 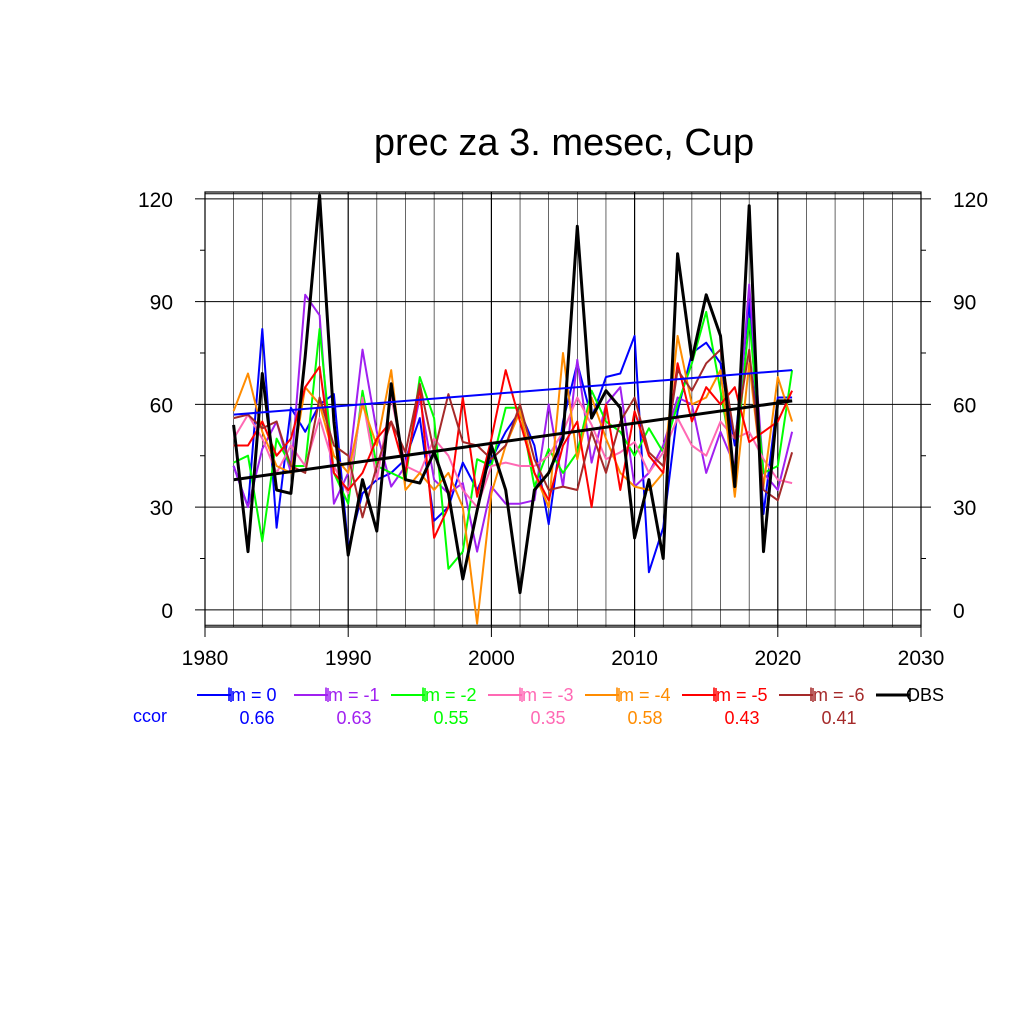 What do you see at coordinates (161, 508) in the screenshot?
I see `y-tick-label-left: 30` at bounding box center [161, 508].